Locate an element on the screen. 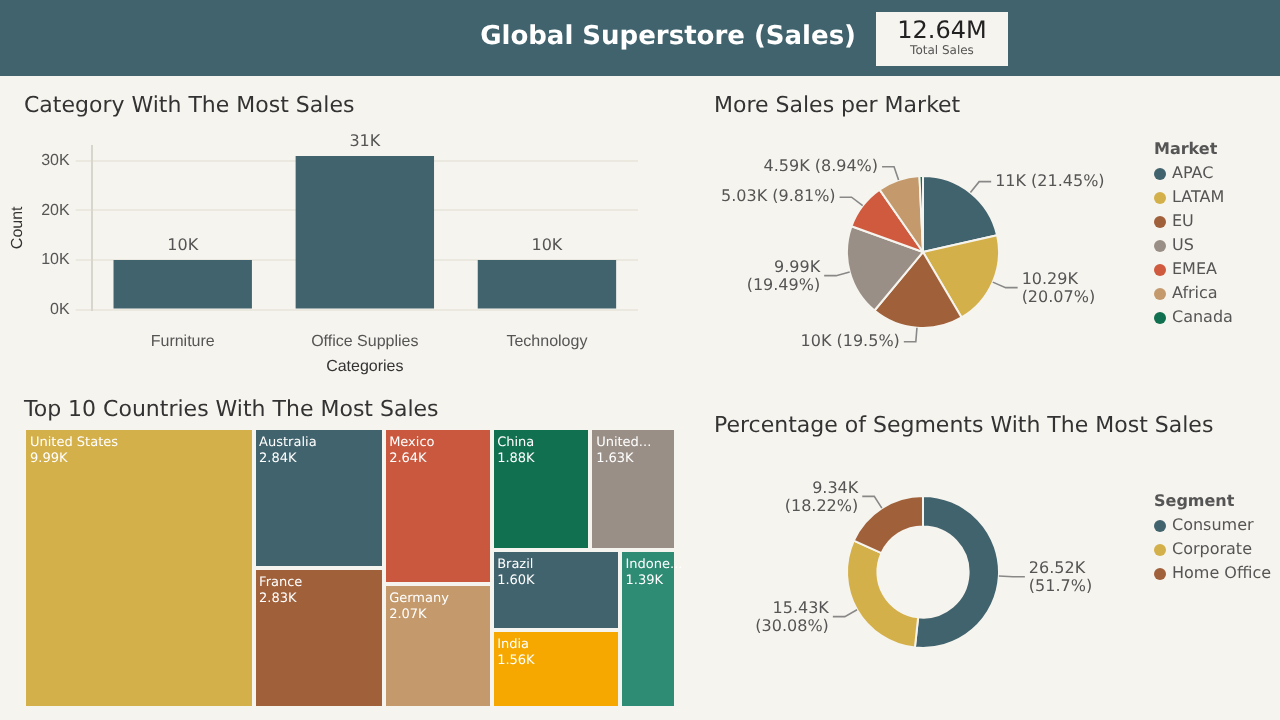  x-tick-label: Office Supplies is located at coordinates (365, 340).